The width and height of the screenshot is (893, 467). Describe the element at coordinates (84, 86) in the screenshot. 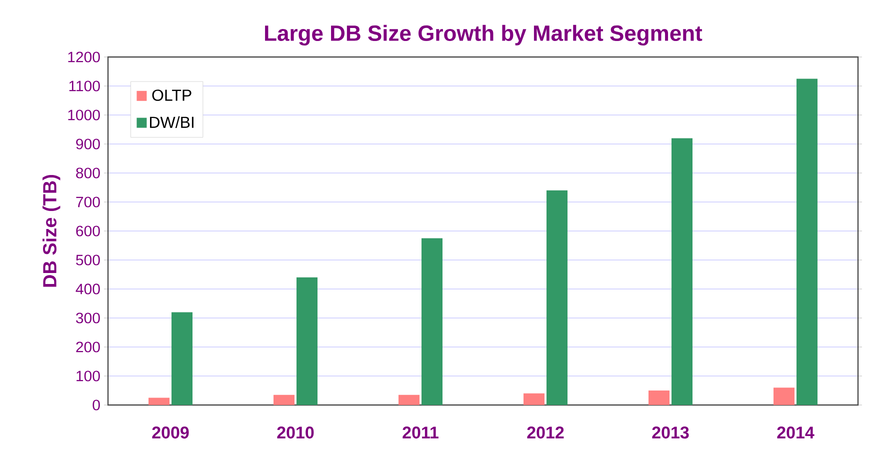

I see `y-tick-label: 1100` at that location.